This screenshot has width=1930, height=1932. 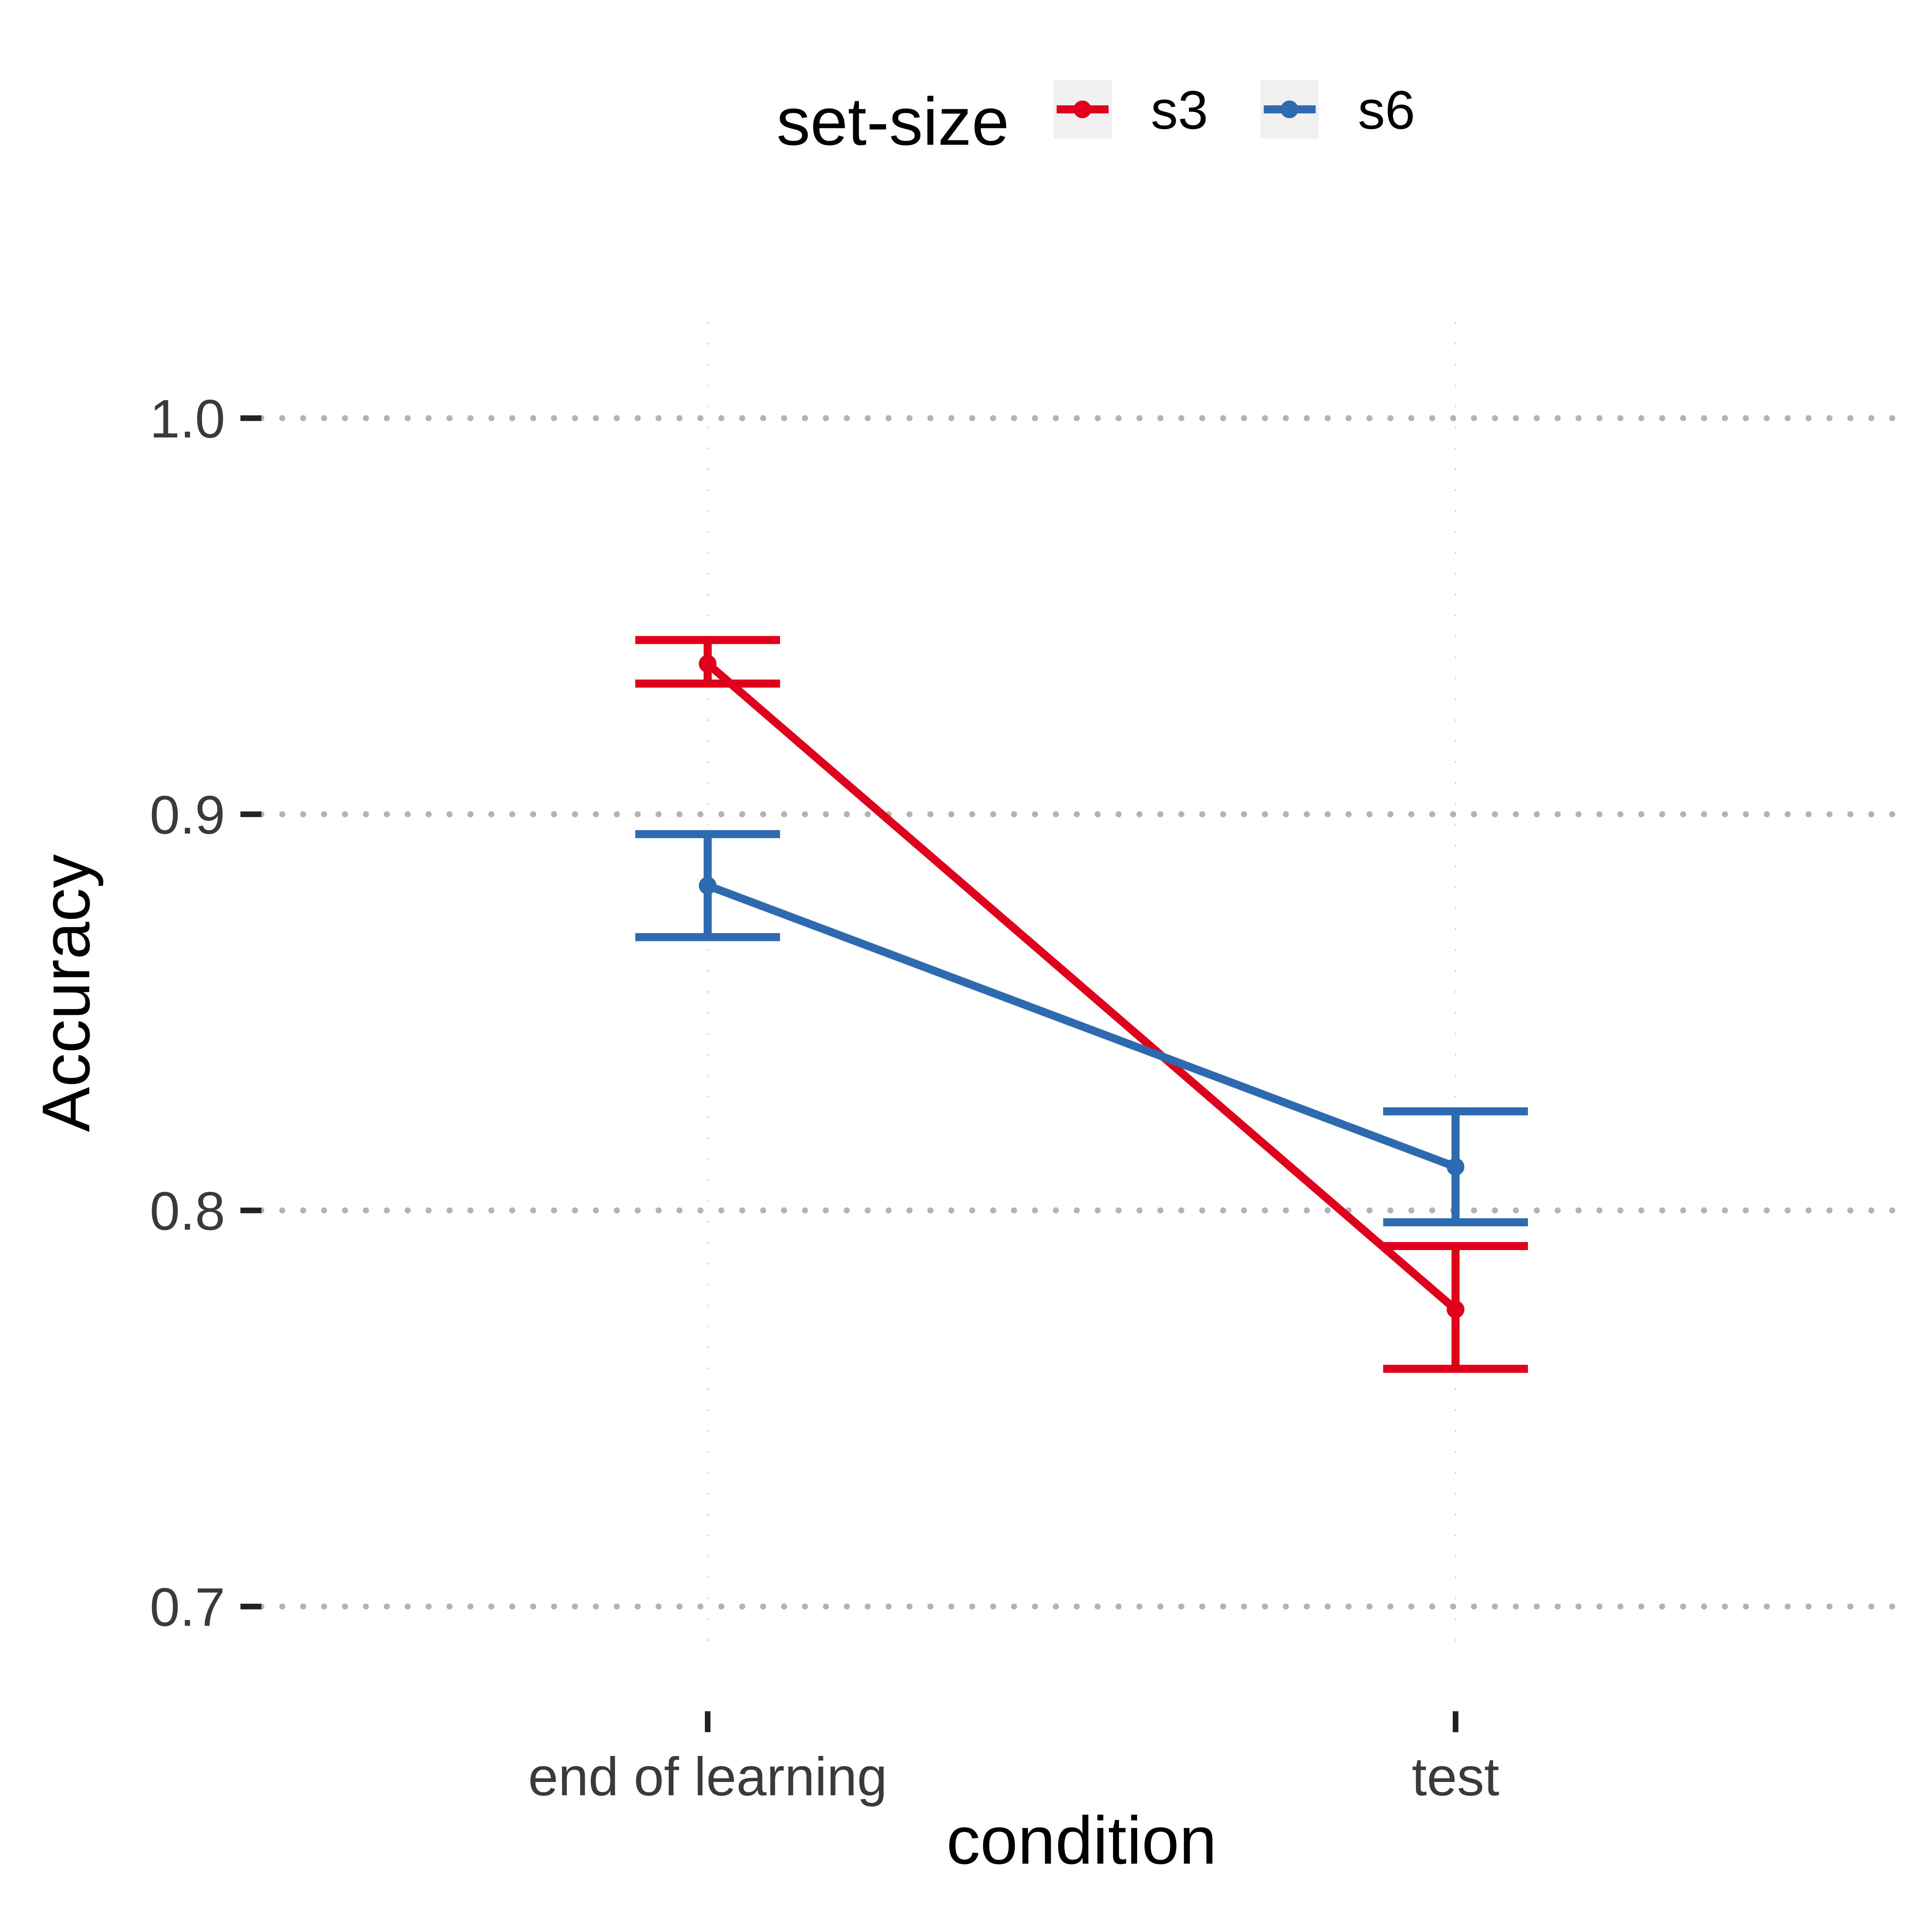 I want to click on series-s6, so click(x=1081, y=1028).